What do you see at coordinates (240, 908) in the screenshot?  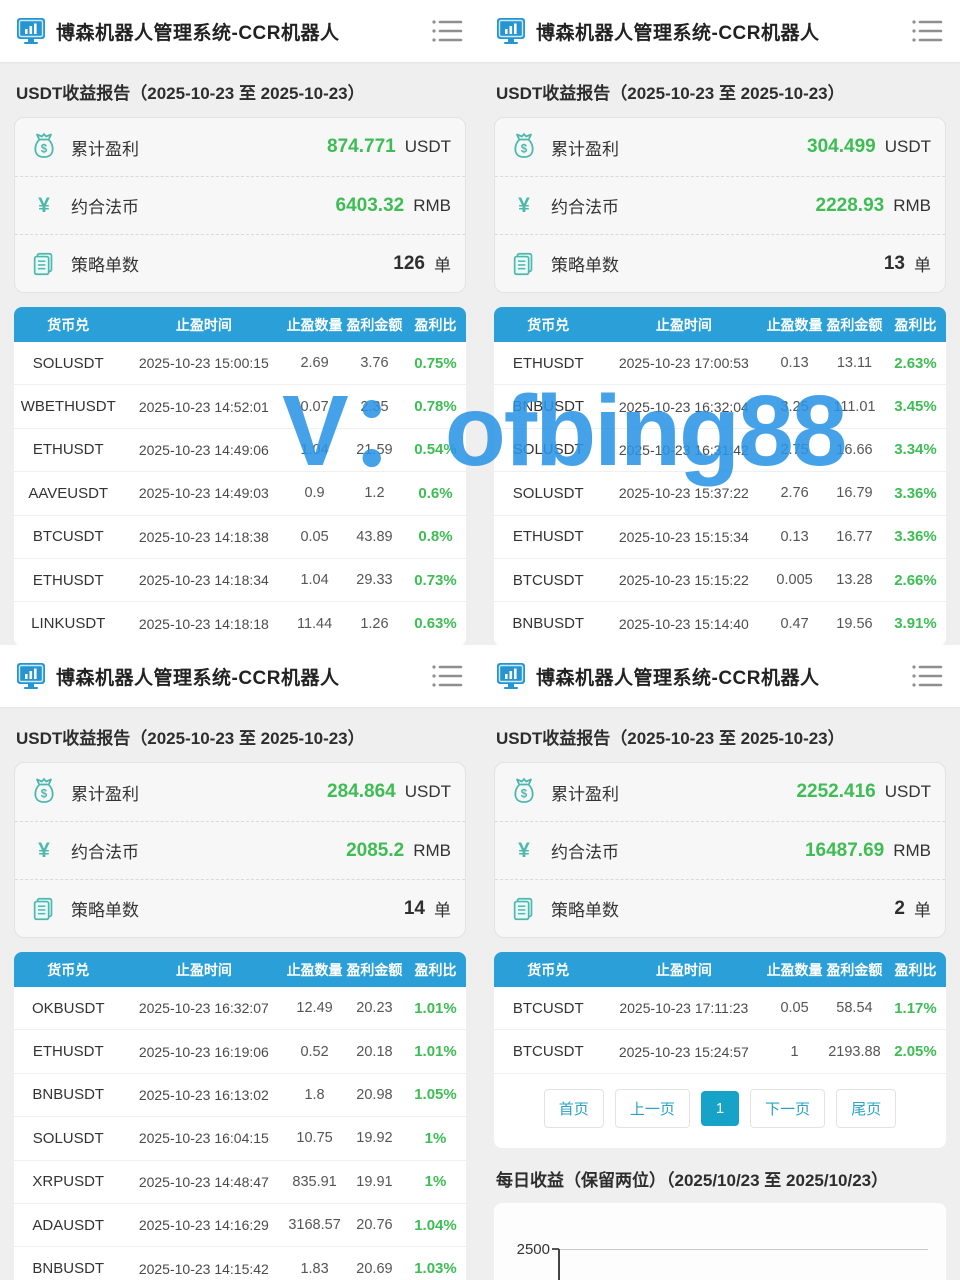 I see `summary-row-orders: 策略单数 14 单` at bounding box center [240, 908].